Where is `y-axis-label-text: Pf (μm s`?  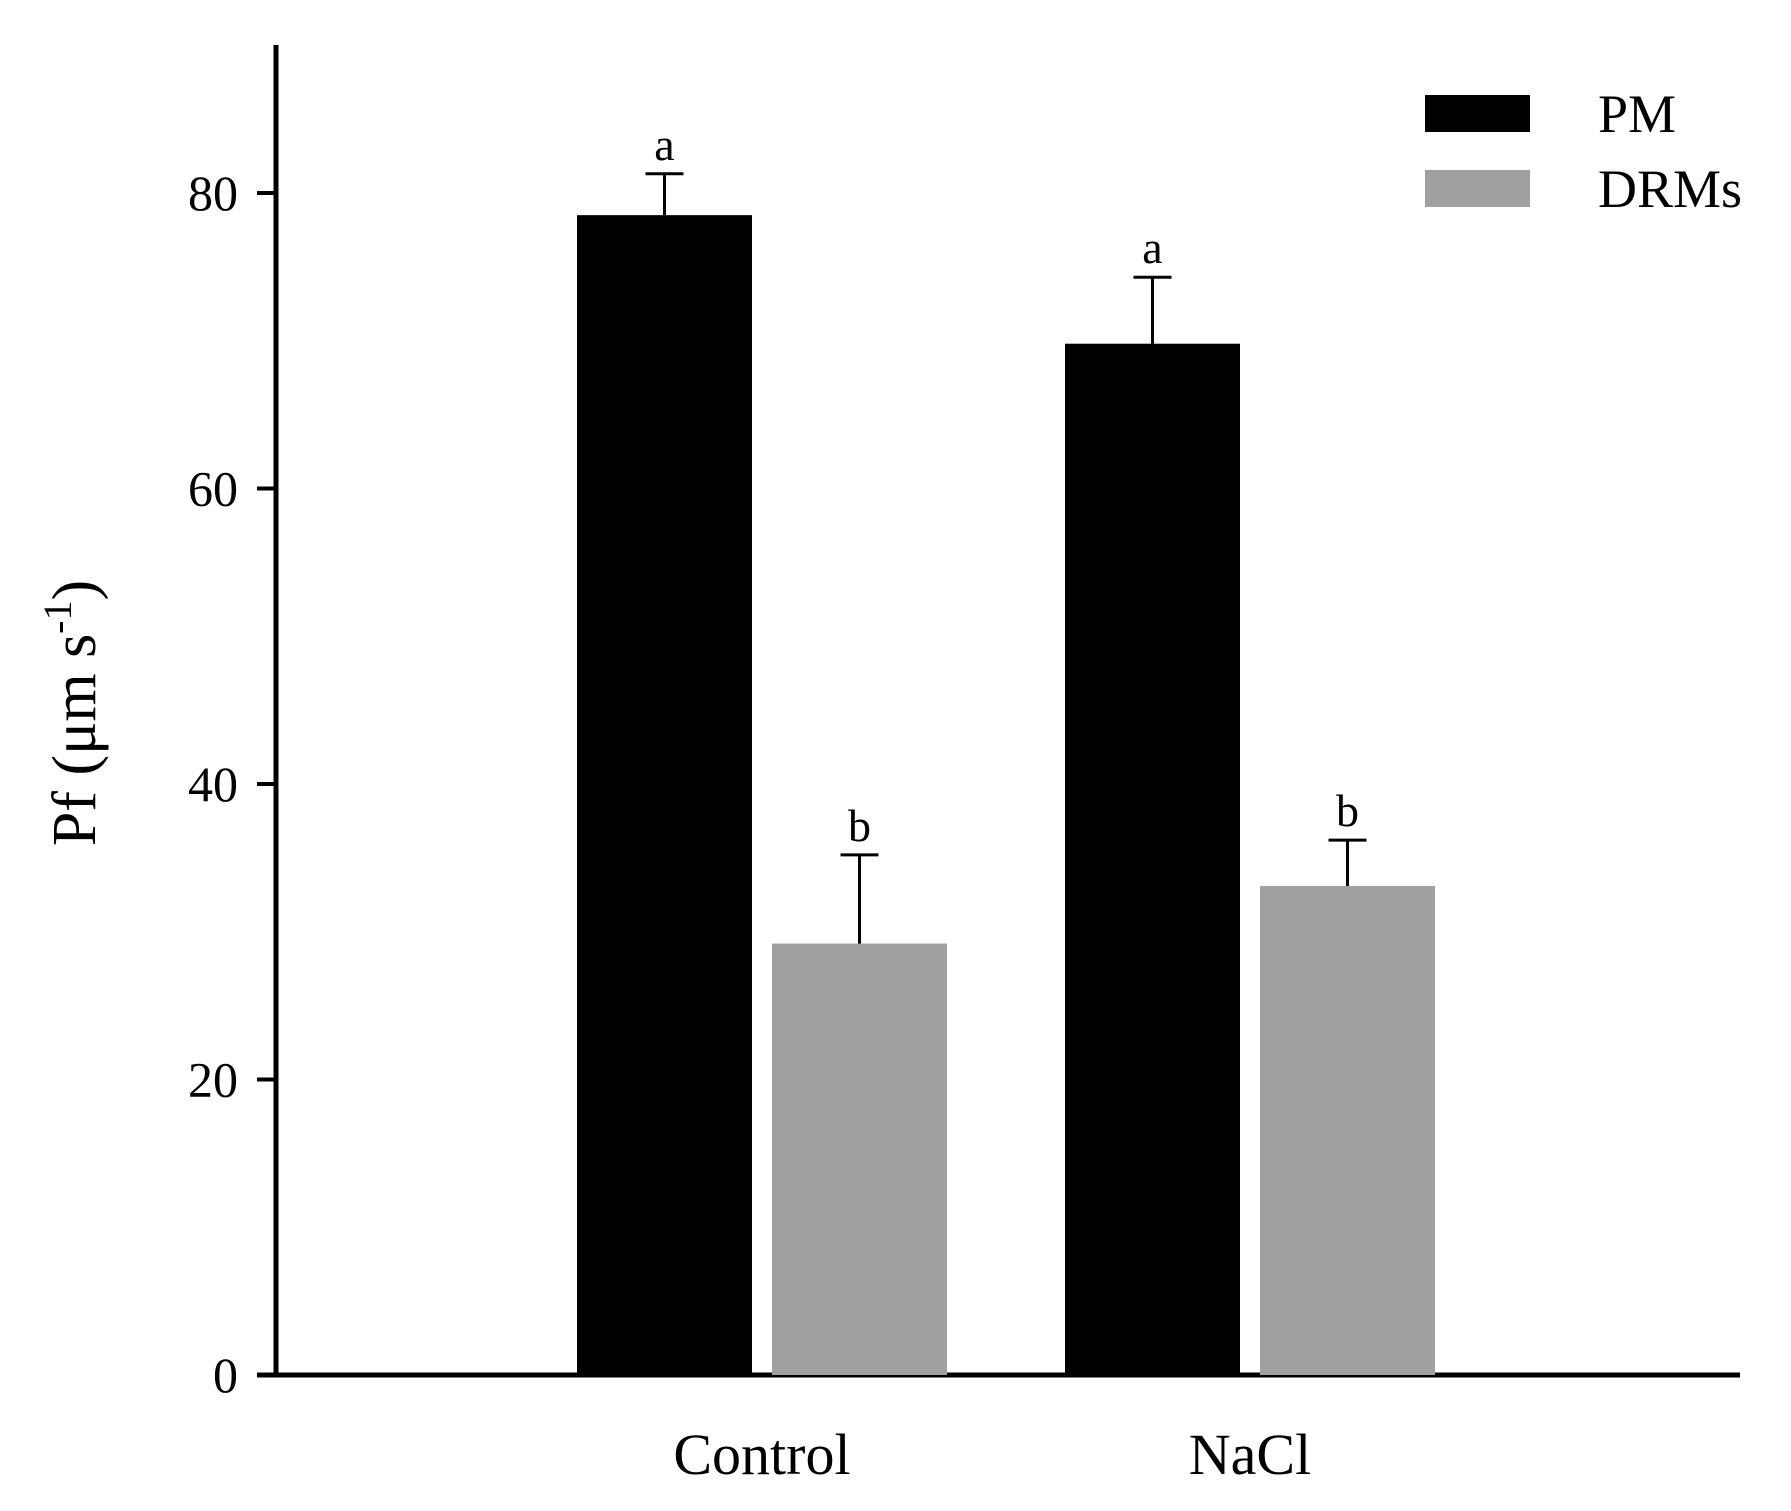
y-axis-label-text: Pf (μm s is located at coordinates (75, 740).